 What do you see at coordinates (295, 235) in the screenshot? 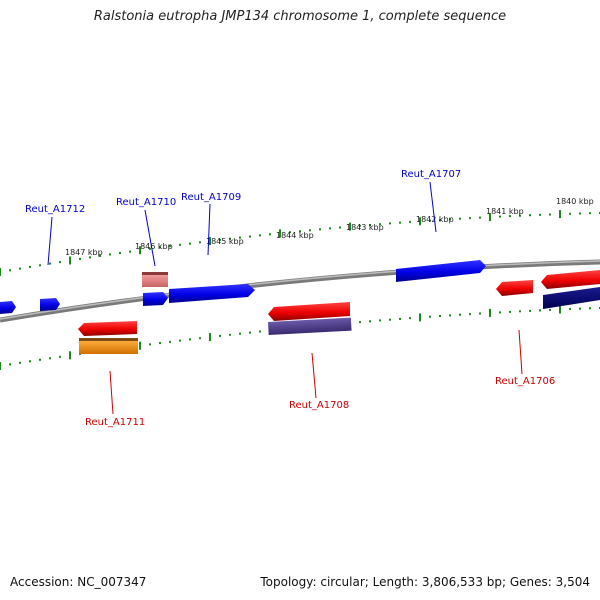
I see `scale-label: 1844 kbp` at bounding box center [295, 235].